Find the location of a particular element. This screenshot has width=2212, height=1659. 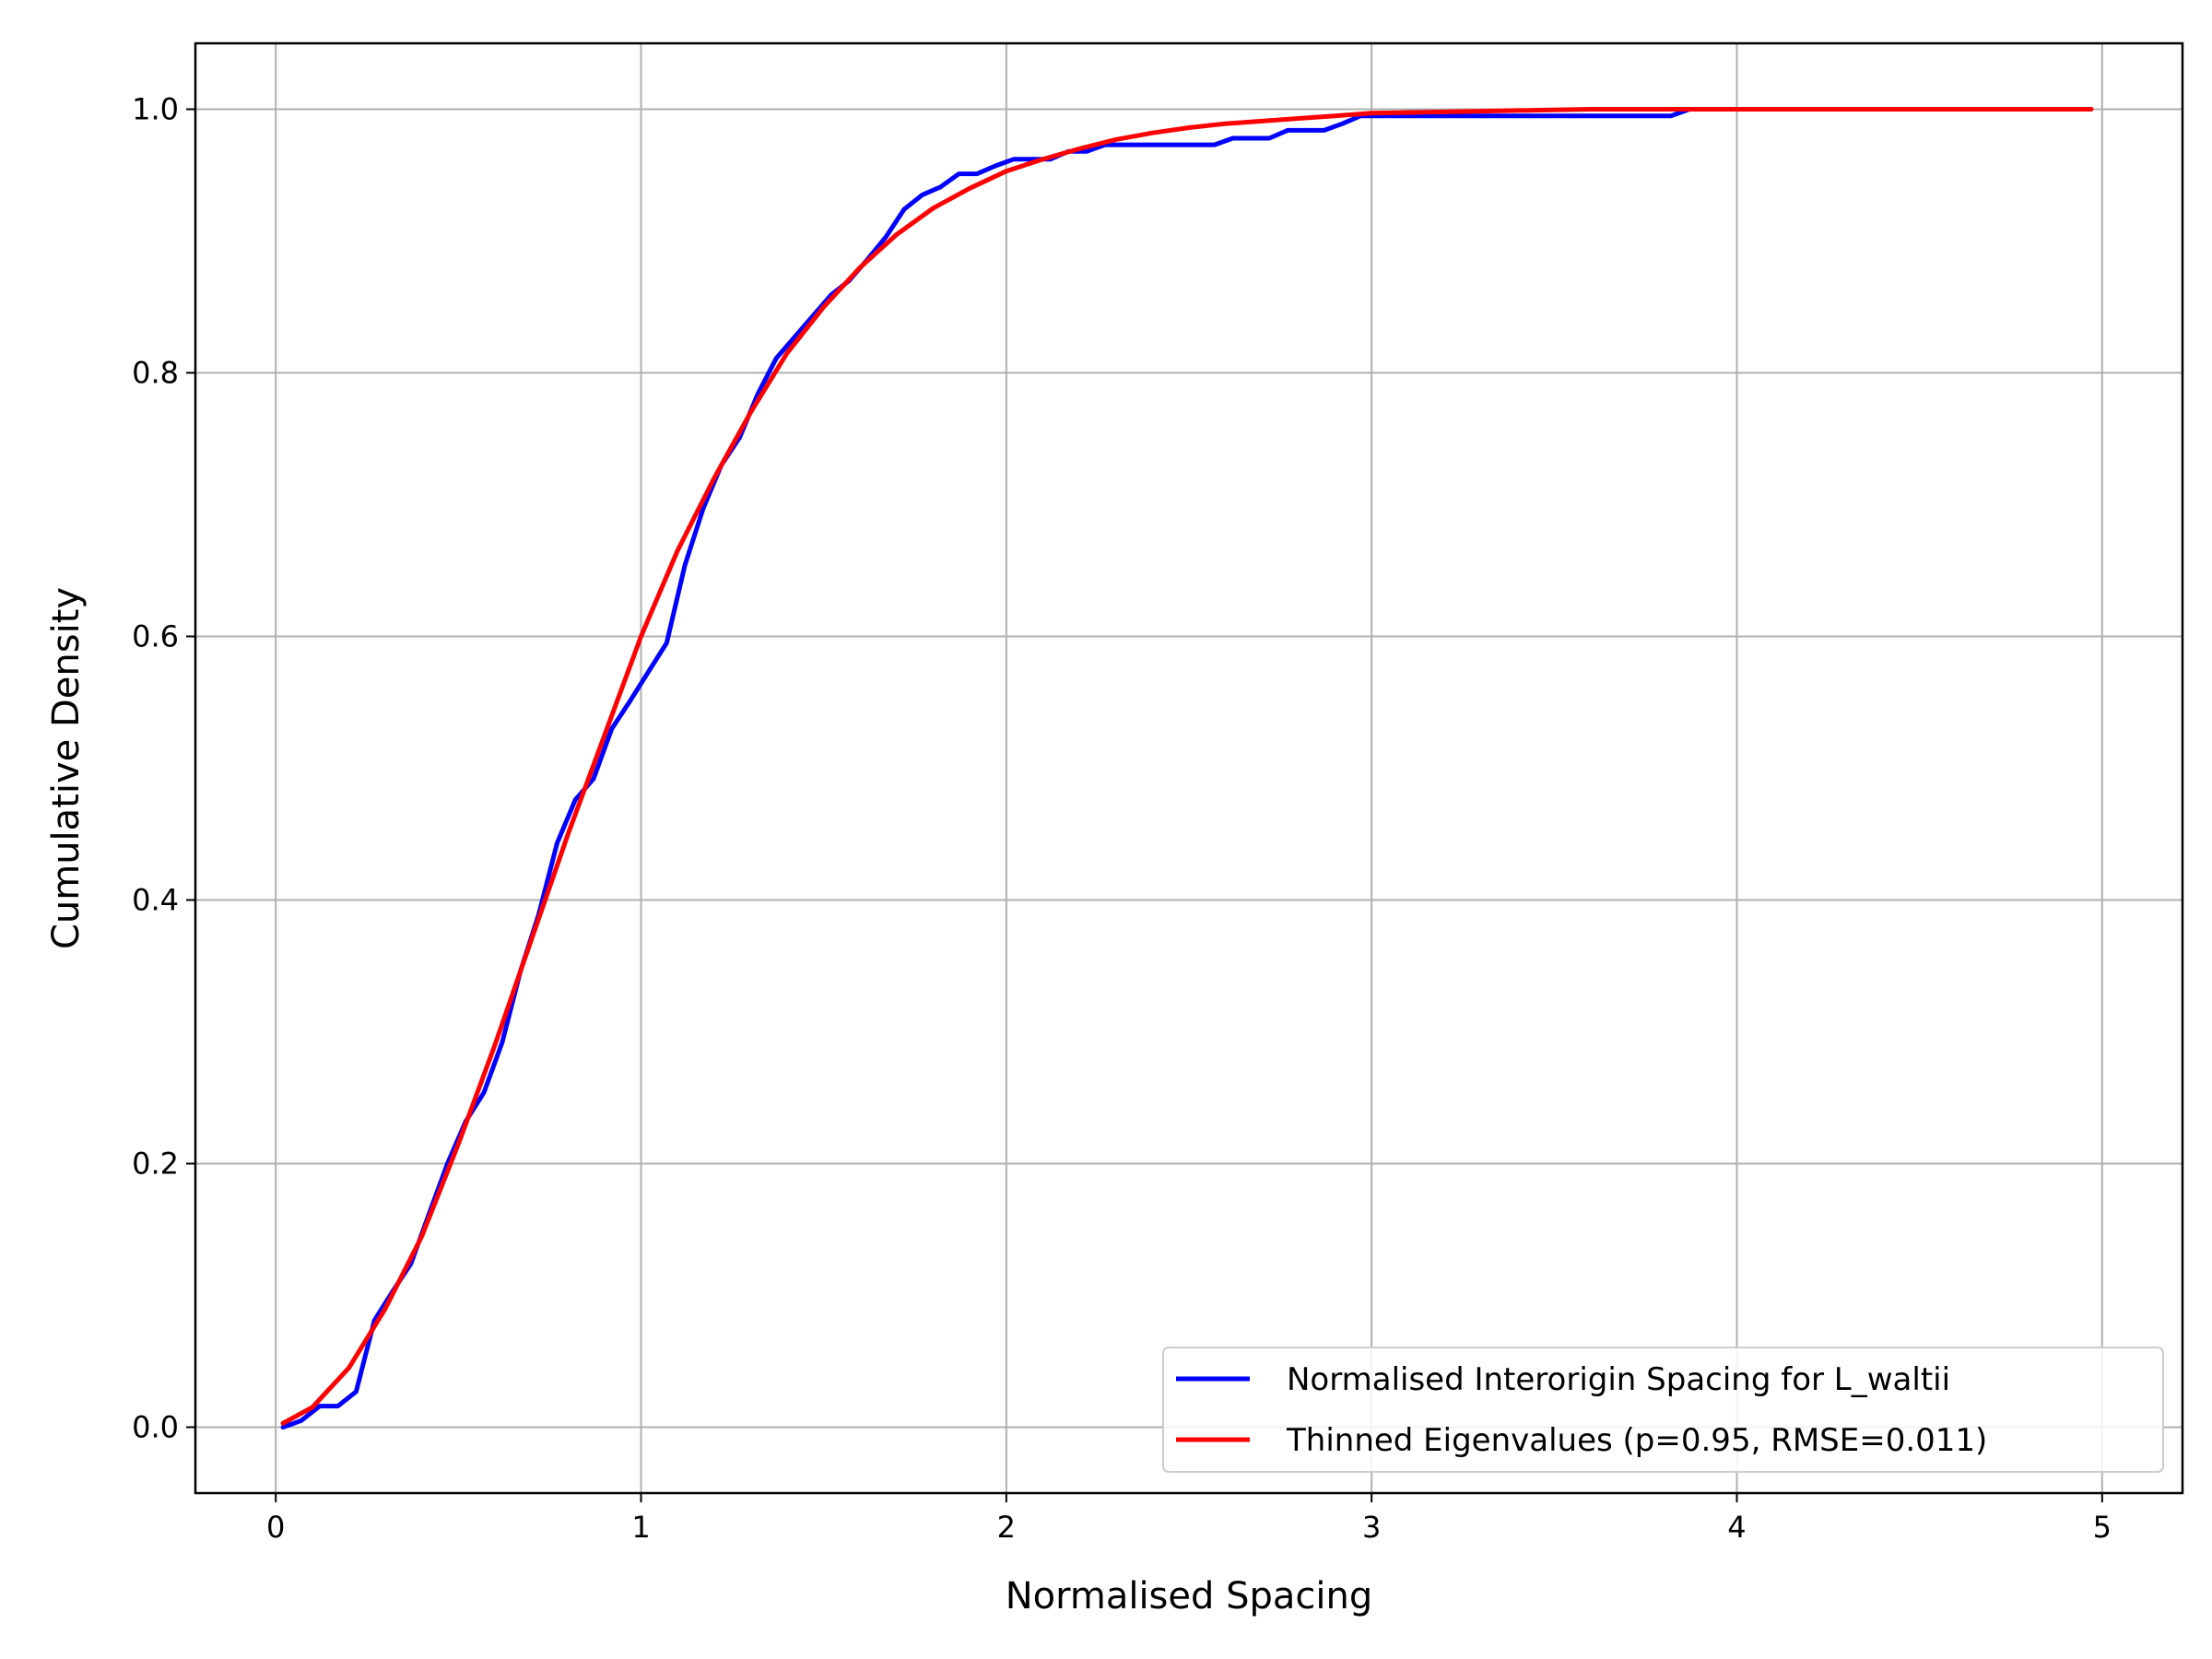

x-axis-label: Normalised Spacing is located at coordinates (1189, 1596).